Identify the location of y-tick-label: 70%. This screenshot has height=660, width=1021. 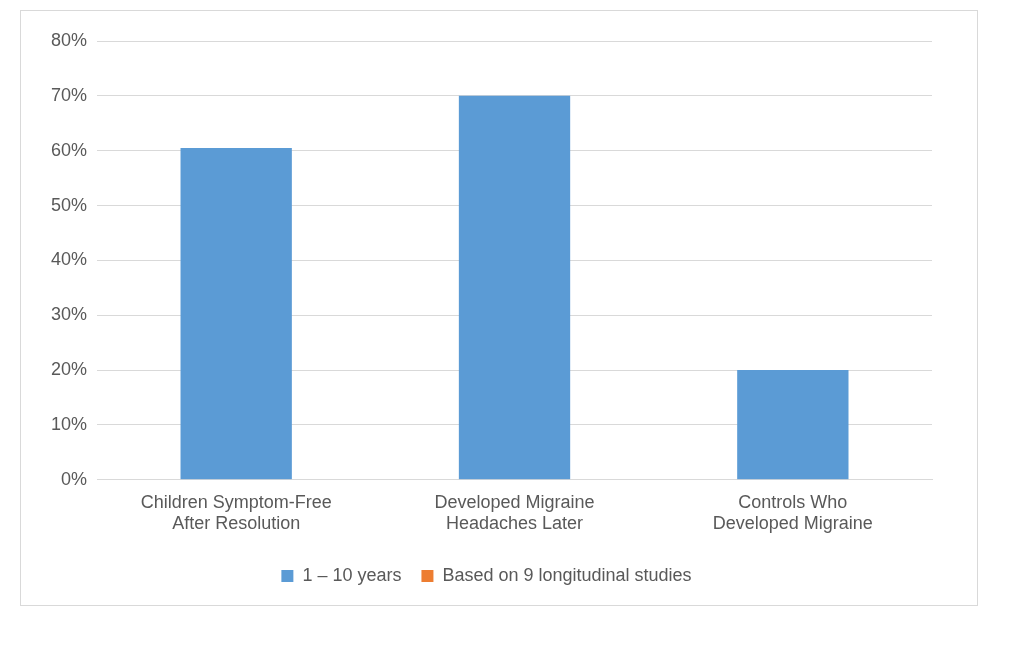
(69, 94).